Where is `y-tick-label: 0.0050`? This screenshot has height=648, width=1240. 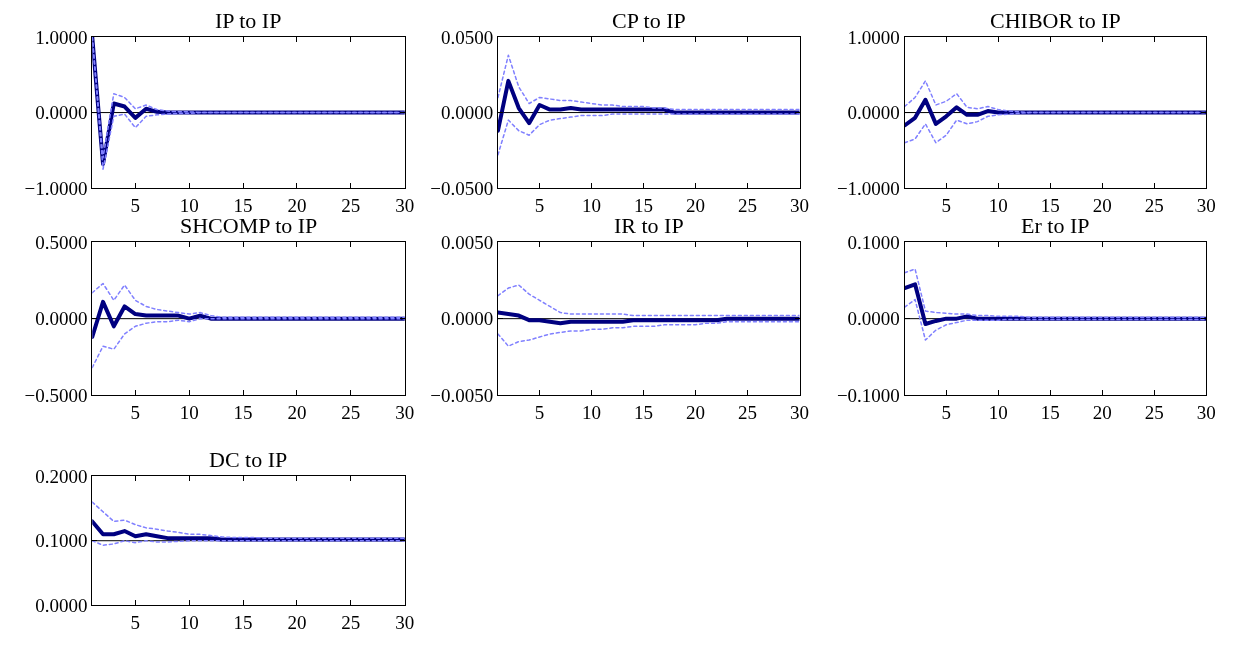 y-tick-label: 0.0050 is located at coordinates (467, 242).